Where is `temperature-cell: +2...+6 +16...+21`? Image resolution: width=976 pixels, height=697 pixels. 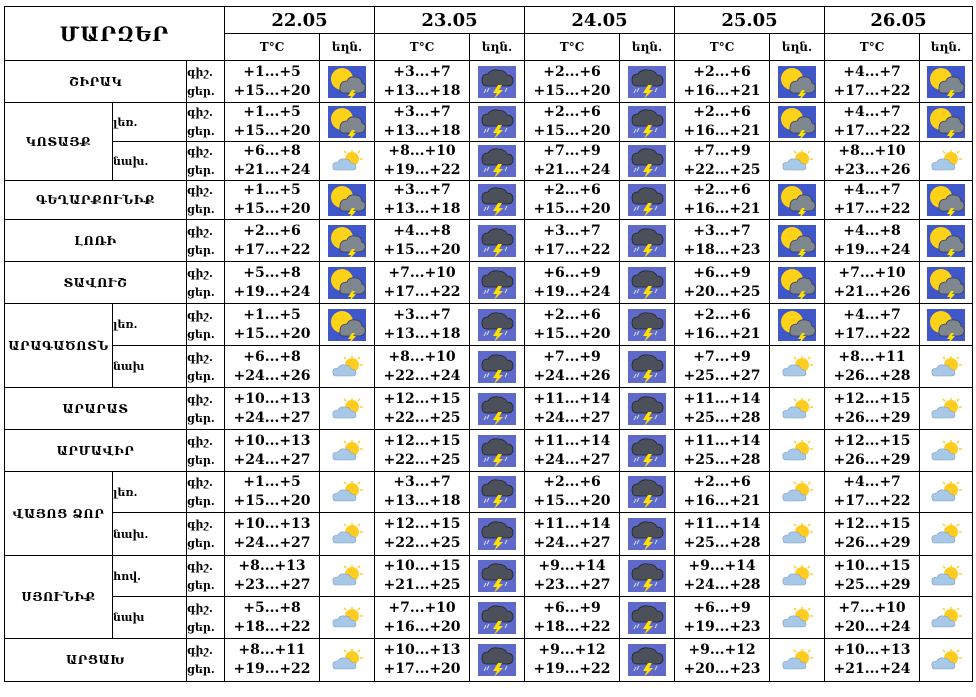
temperature-cell: +2...+6 +16...+21 is located at coordinates (722, 492).